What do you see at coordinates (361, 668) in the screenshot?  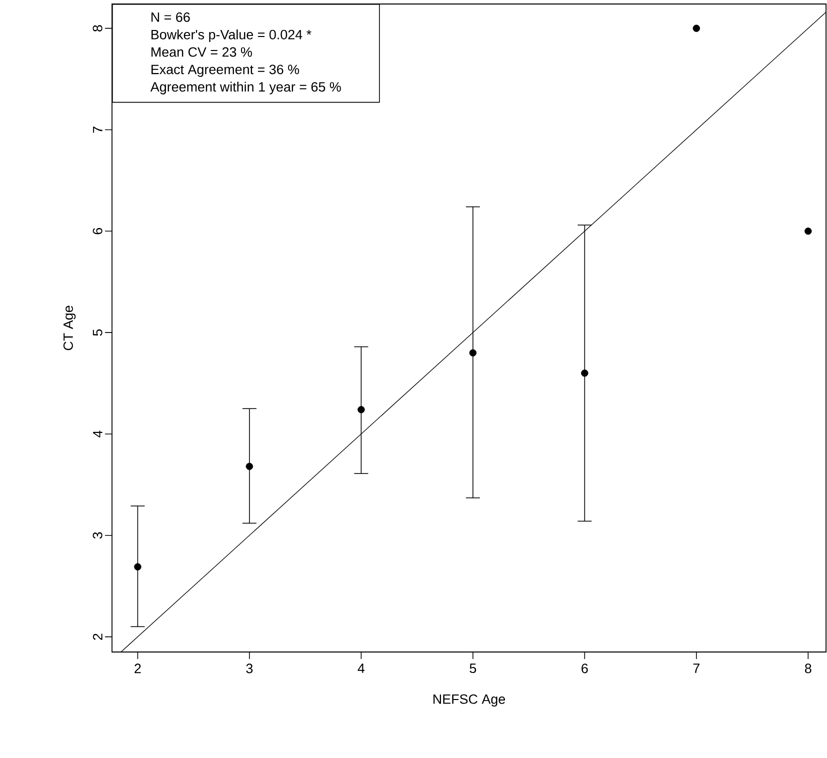 I see `x-tick-label: 4` at bounding box center [361, 668].